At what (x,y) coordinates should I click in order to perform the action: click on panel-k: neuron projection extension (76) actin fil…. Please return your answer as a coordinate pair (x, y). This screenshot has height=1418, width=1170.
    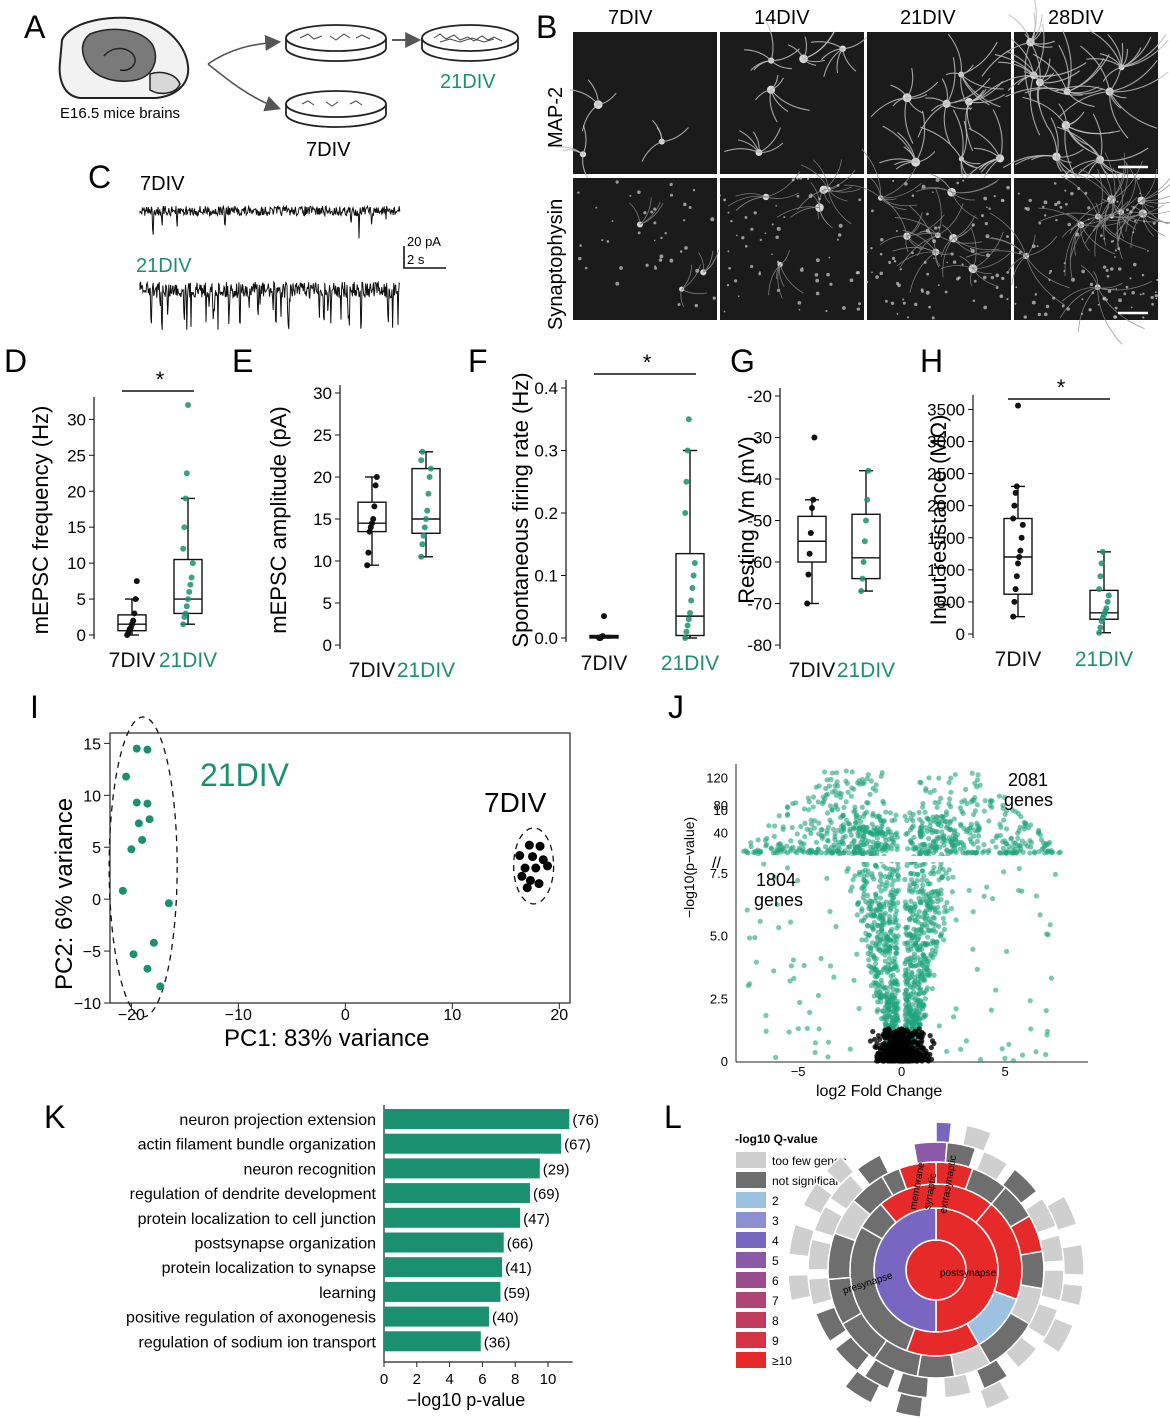
    Looking at the image, I should click on (362, 1257).